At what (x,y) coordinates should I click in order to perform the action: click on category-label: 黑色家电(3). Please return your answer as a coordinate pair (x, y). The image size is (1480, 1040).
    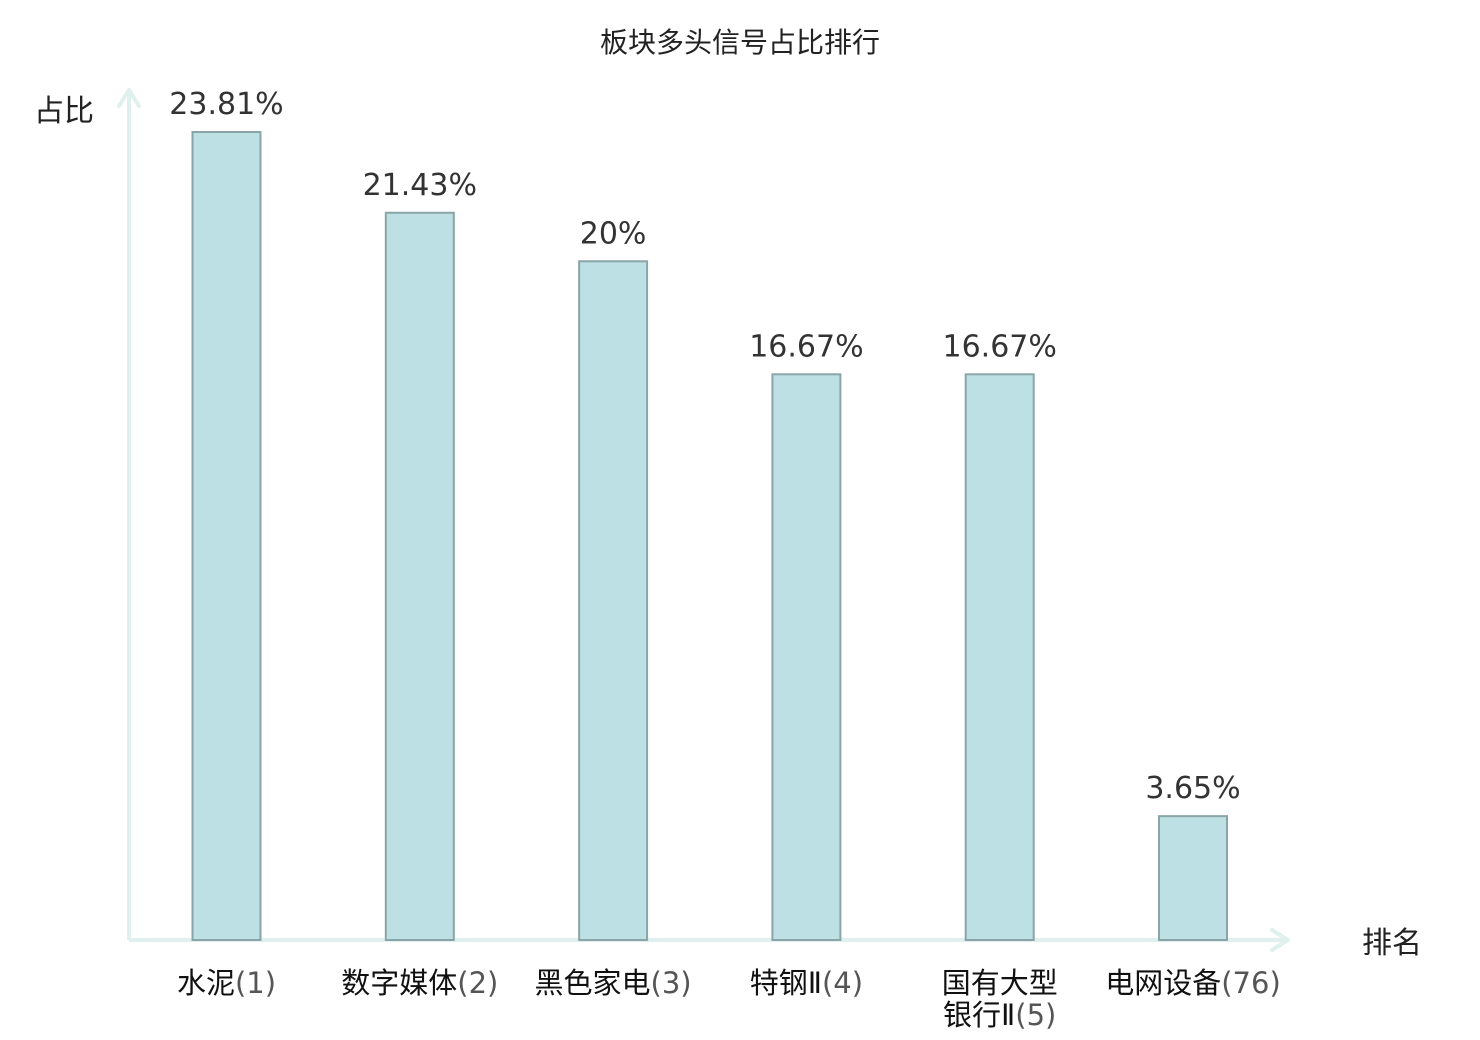
    Looking at the image, I should click on (613, 983).